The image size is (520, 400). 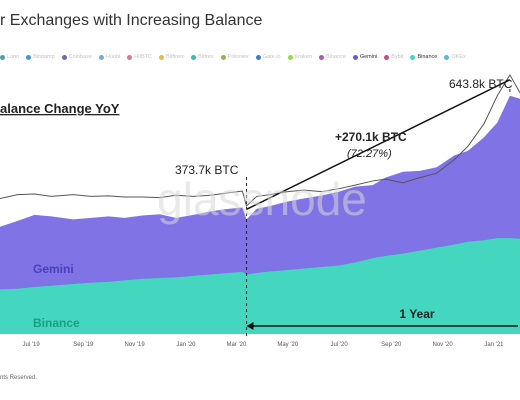 I want to click on legend-item-14: OKEx, so click(x=455, y=57).